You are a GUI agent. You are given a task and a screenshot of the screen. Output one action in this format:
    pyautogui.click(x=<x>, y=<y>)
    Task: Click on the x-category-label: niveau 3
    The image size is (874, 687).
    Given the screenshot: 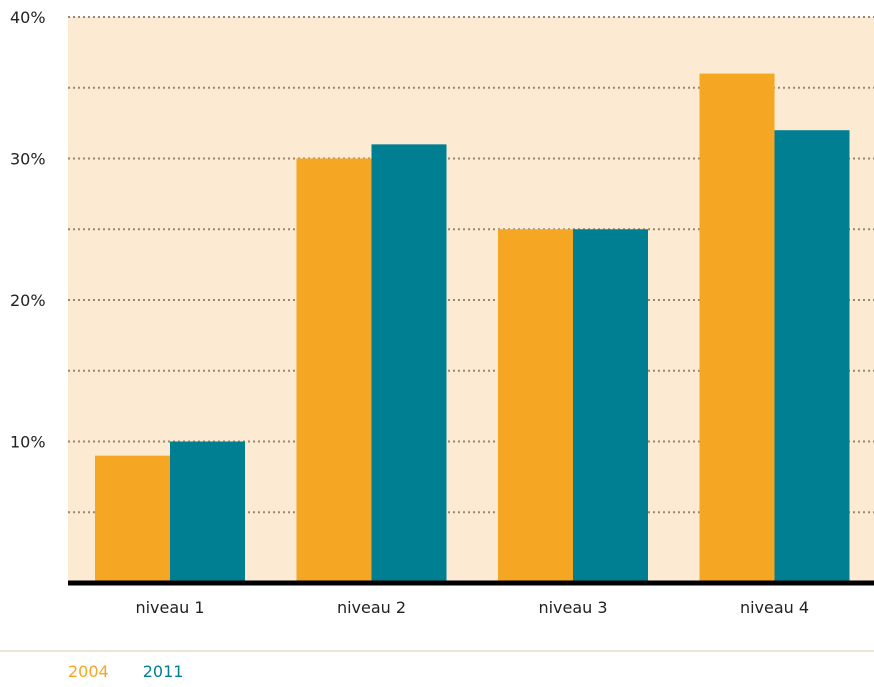 What is the action you would take?
    pyautogui.click(x=572, y=607)
    